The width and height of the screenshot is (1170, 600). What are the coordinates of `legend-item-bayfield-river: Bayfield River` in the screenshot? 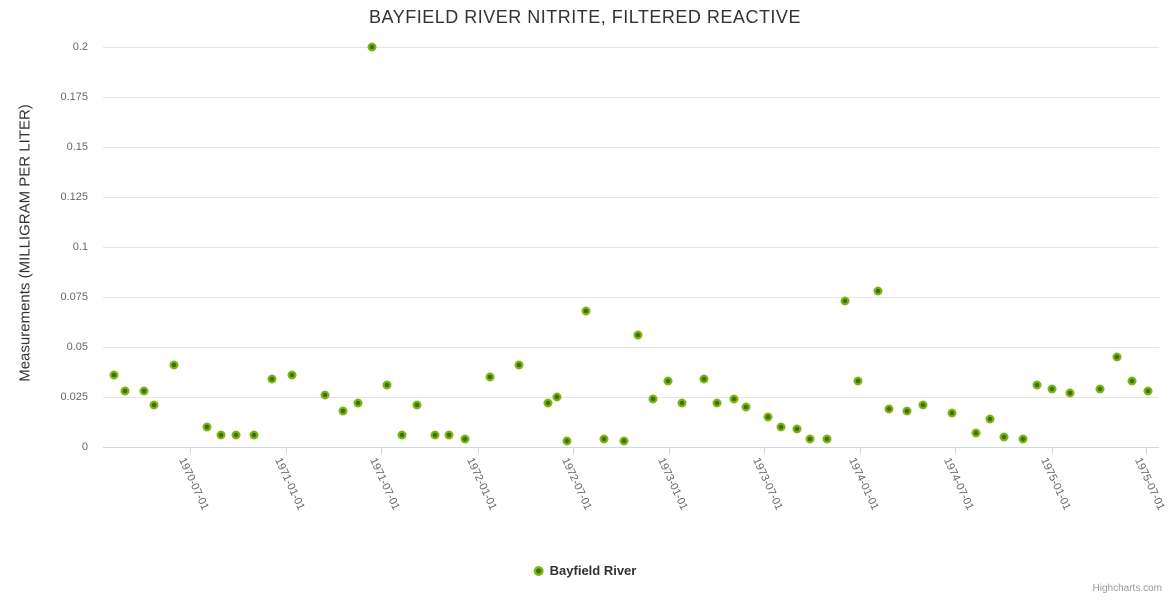 It's located at (585, 570).